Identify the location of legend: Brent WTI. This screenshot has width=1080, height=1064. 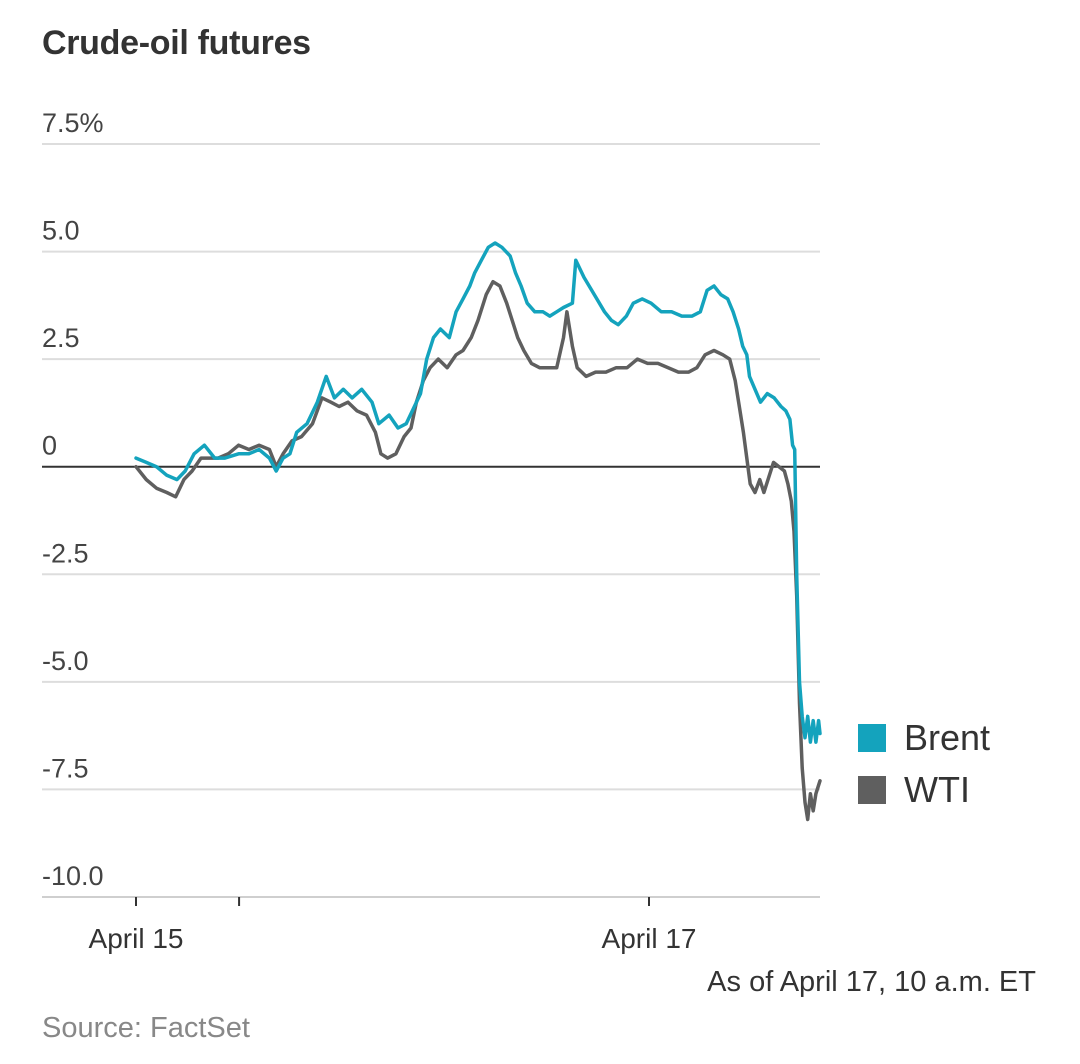
(924, 764).